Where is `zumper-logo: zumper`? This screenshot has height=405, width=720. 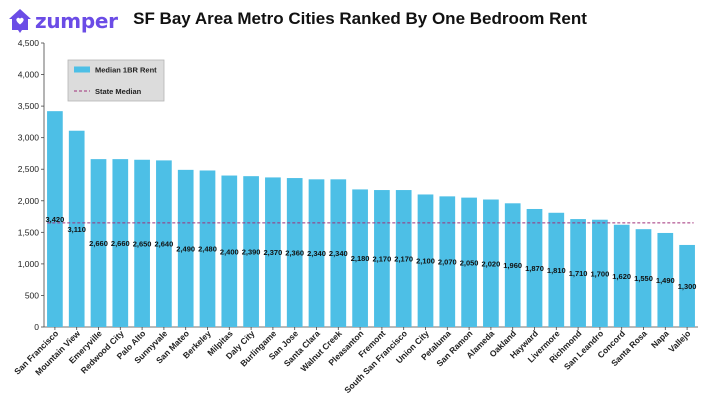 zumper-logo: zumper is located at coordinates (63, 21).